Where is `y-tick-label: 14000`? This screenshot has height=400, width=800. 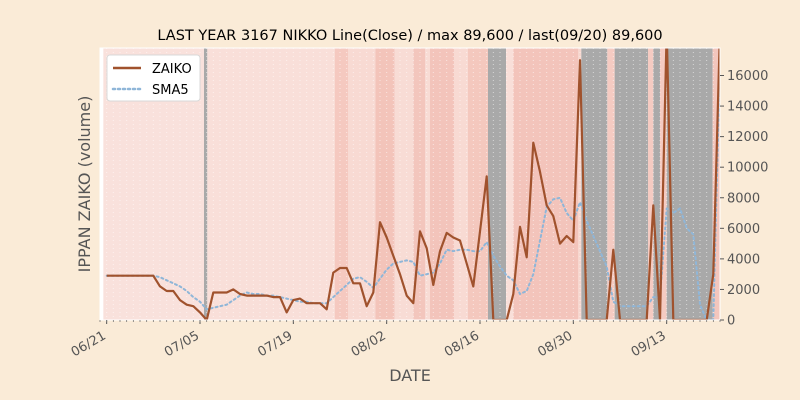
y-tick-label: 14000 is located at coordinates (747, 107).